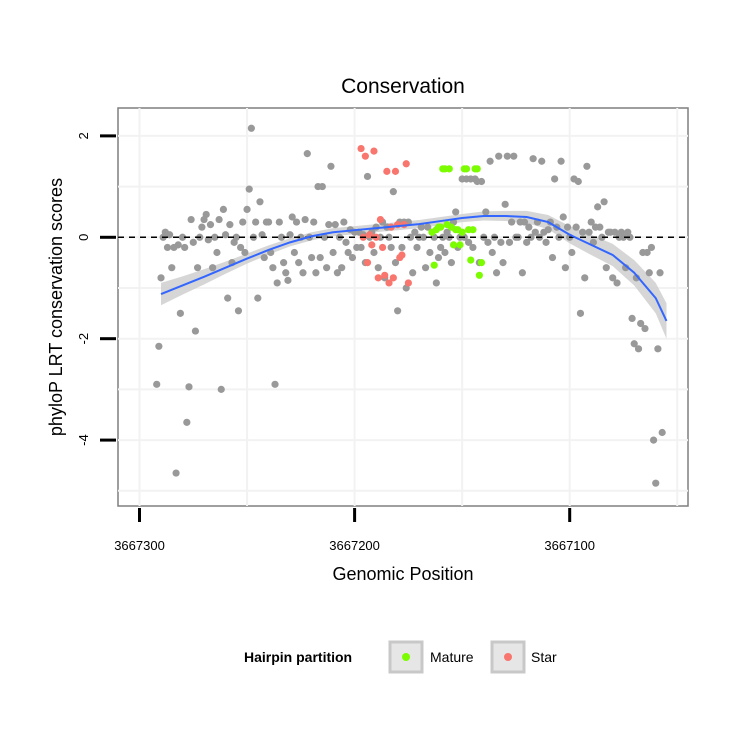 This screenshot has height=750, width=750. I want to click on legend-label-mature: Mature, so click(452, 657).